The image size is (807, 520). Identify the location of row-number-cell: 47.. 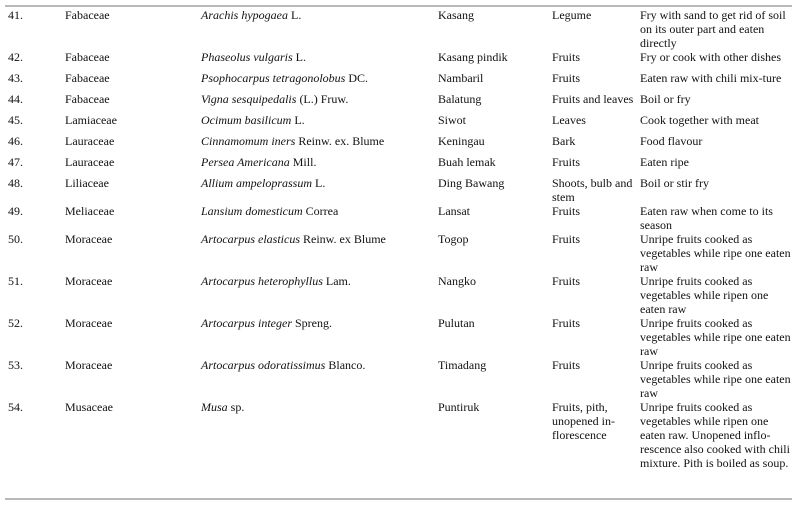
(35, 165).